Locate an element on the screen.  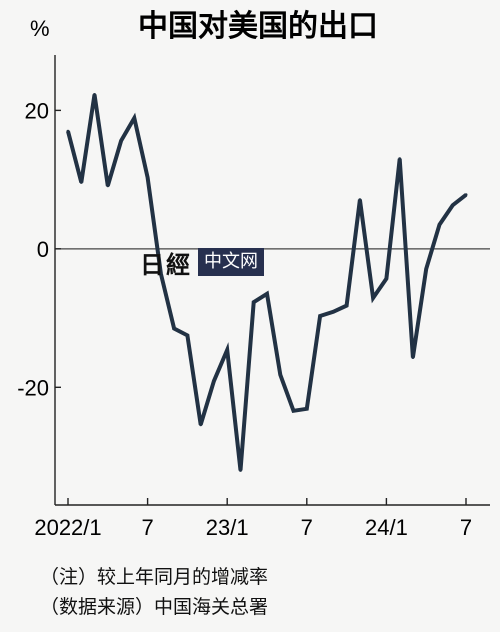
data-point-2023/3 is located at coordinates (254, 302).